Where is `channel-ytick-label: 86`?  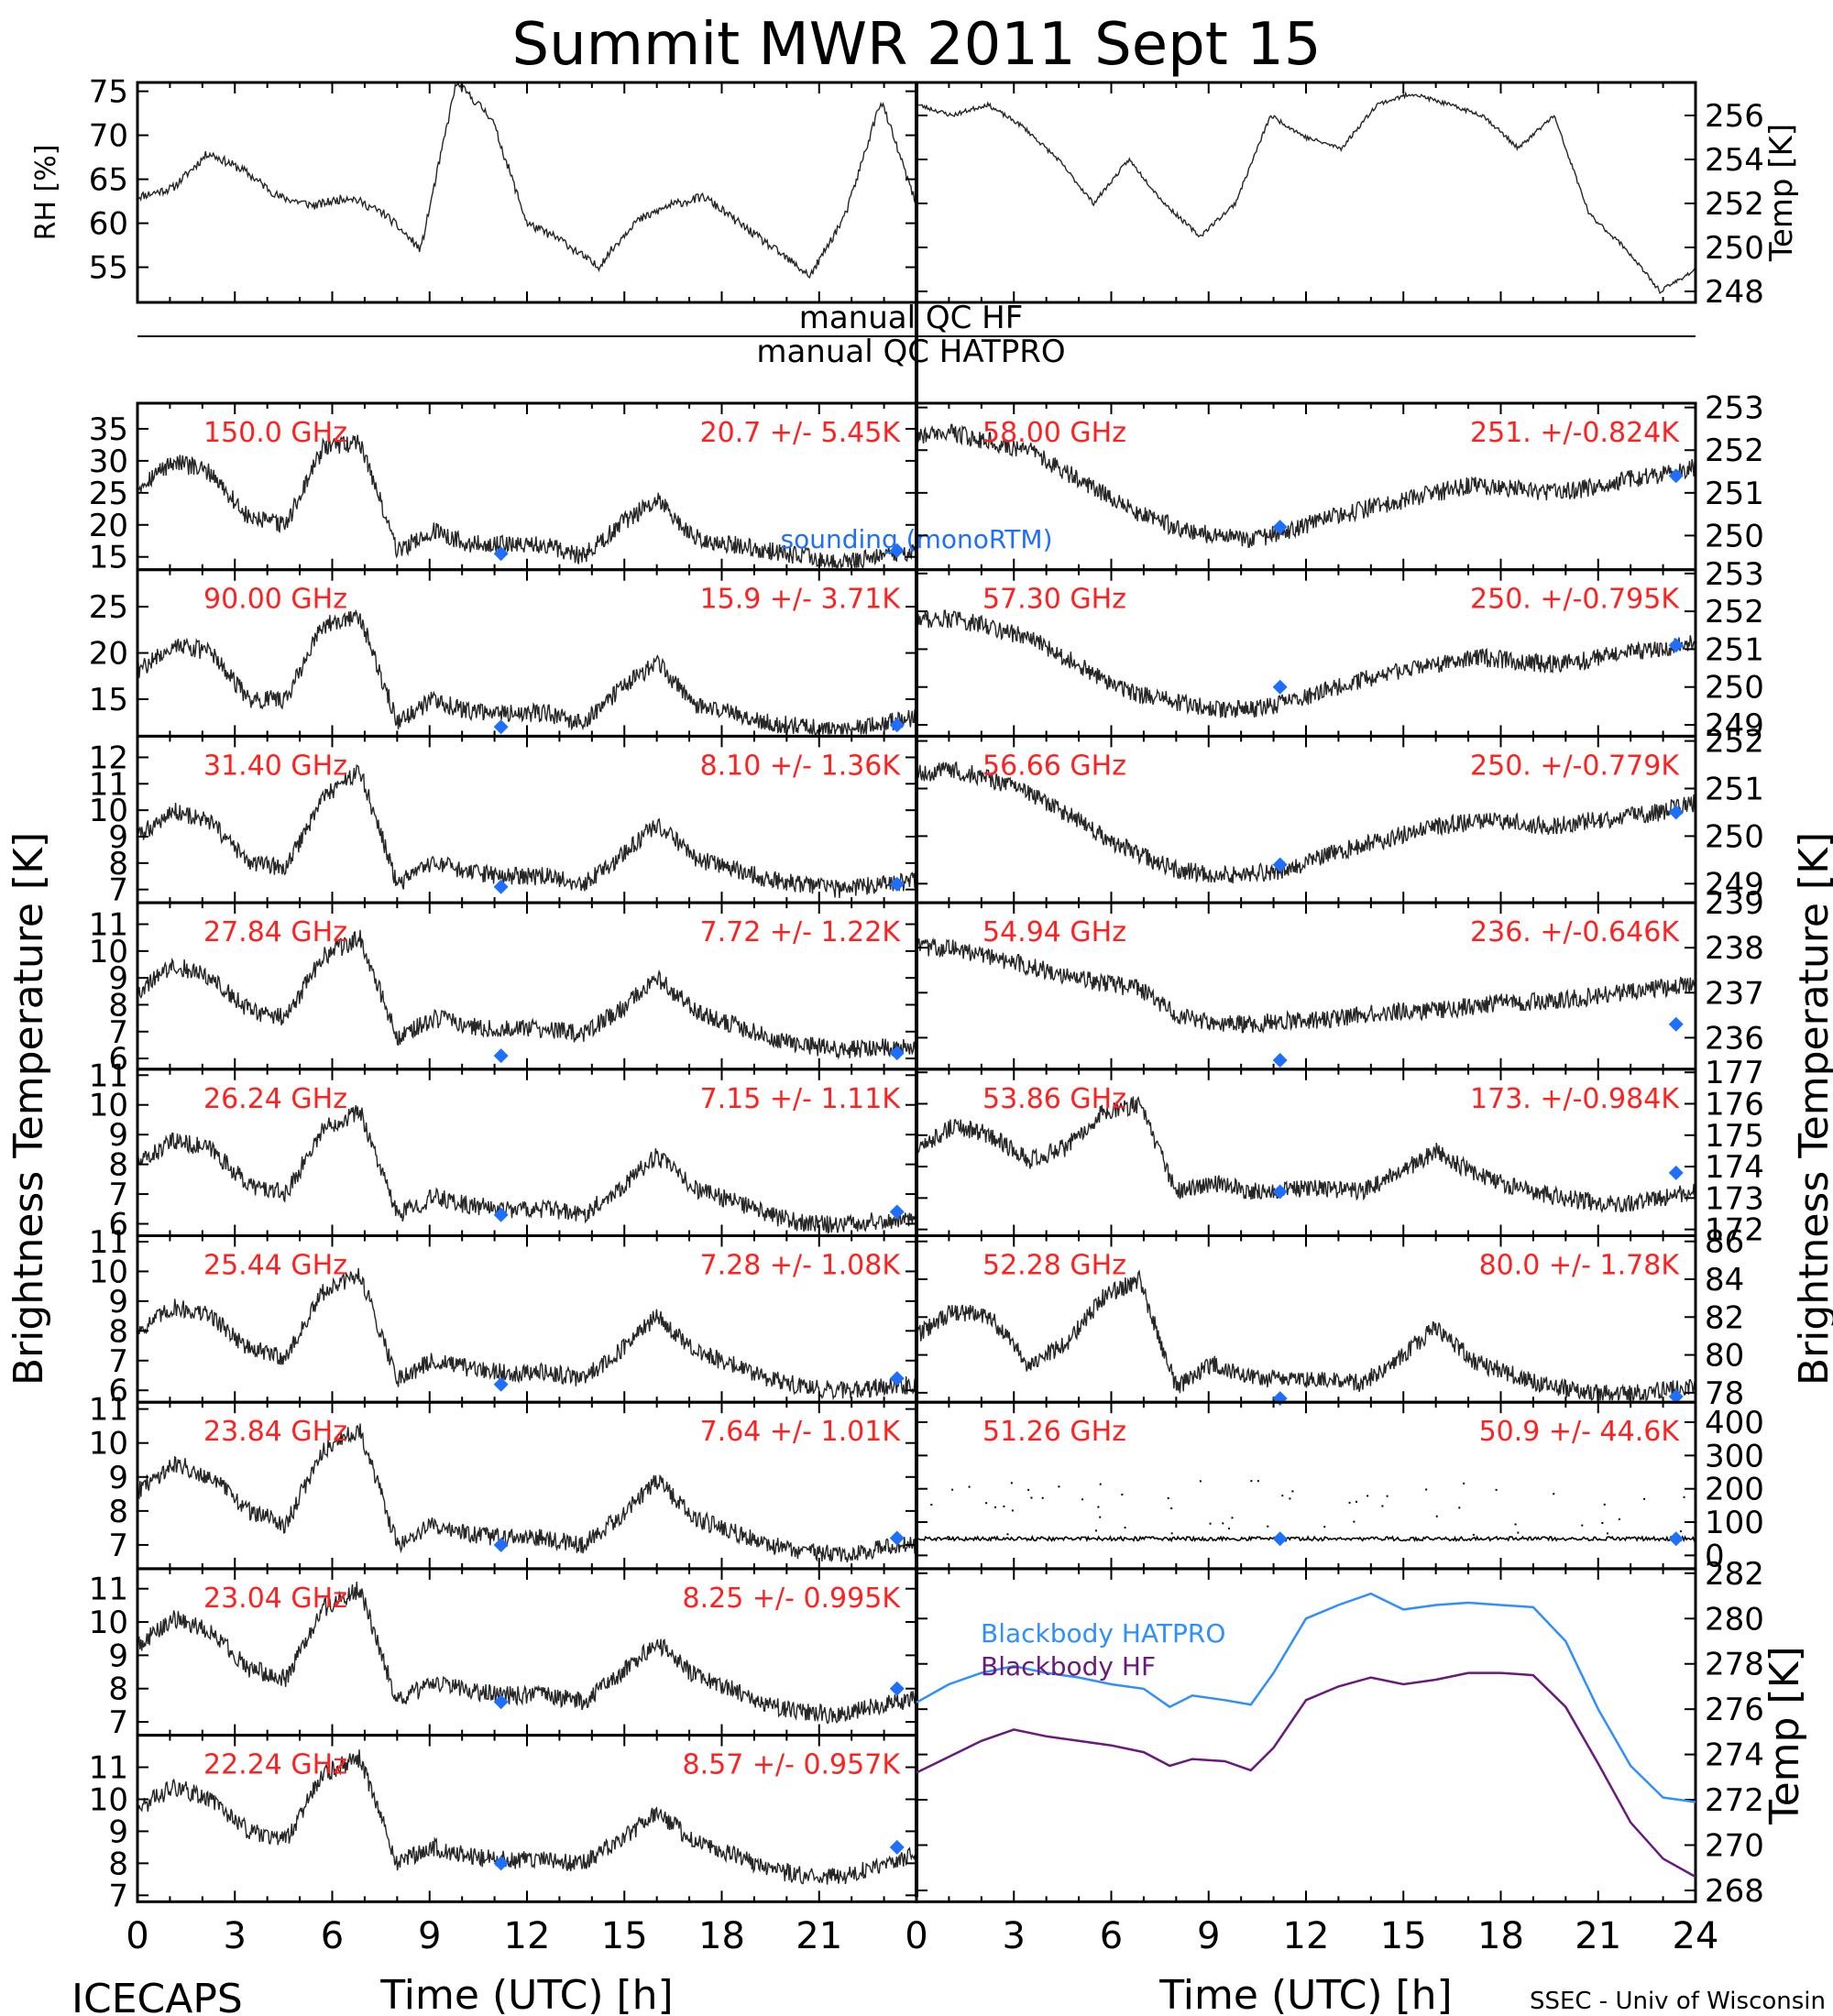 channel-ytick-label: 86 is located at coordinates (1724, 1242).